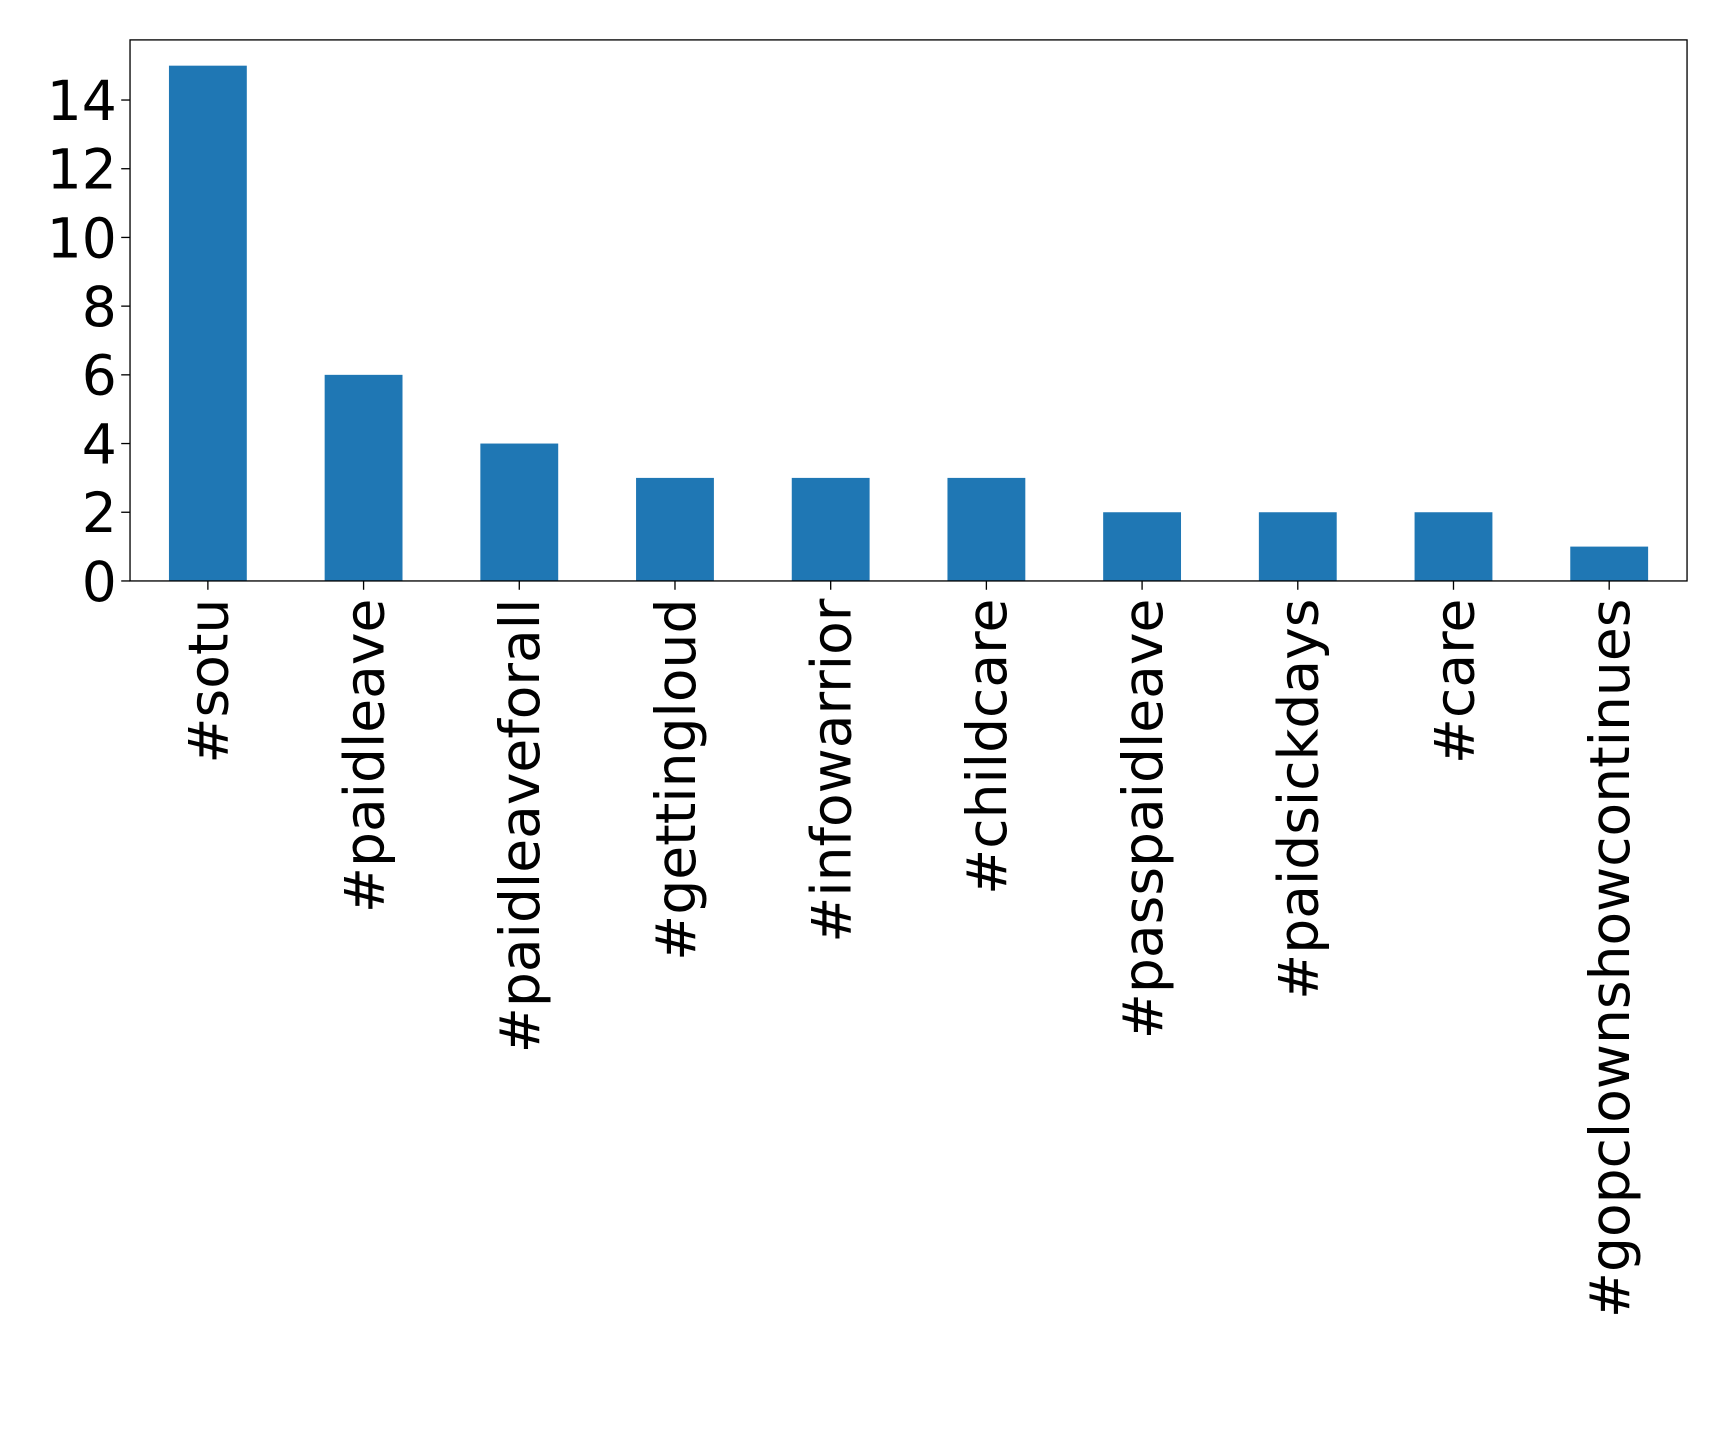 The image size is (1719, 1444). I want to click on x-tick-label: #care, so click(1454, 682).